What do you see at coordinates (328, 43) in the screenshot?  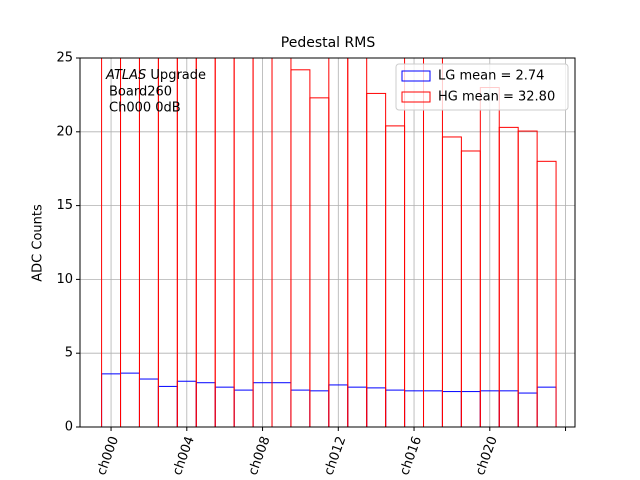 I see `chart-title: Pedestal RMS` at bounding box center [328, 43].